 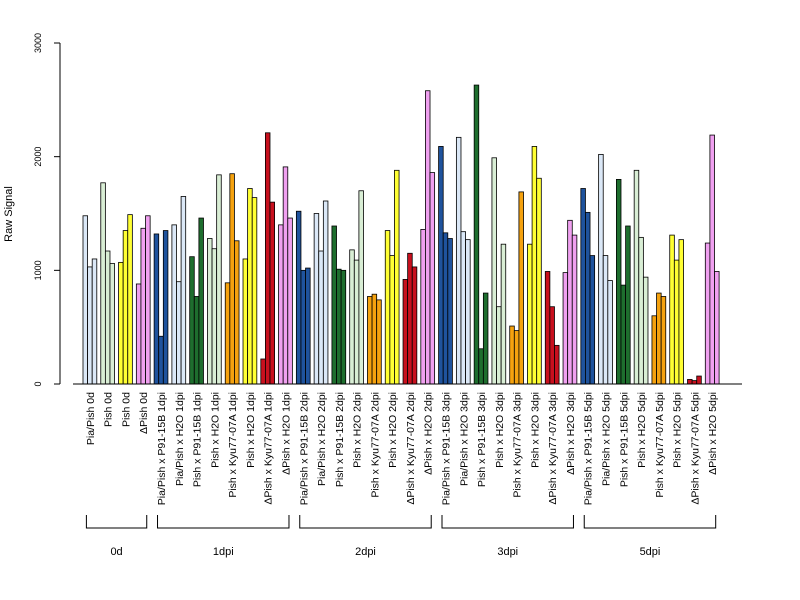 What do you see at coordinates (91, 418) in the screenshot?
I see `x-tick-label: Pia/Pish 0d` at bounding box center [91, 418].